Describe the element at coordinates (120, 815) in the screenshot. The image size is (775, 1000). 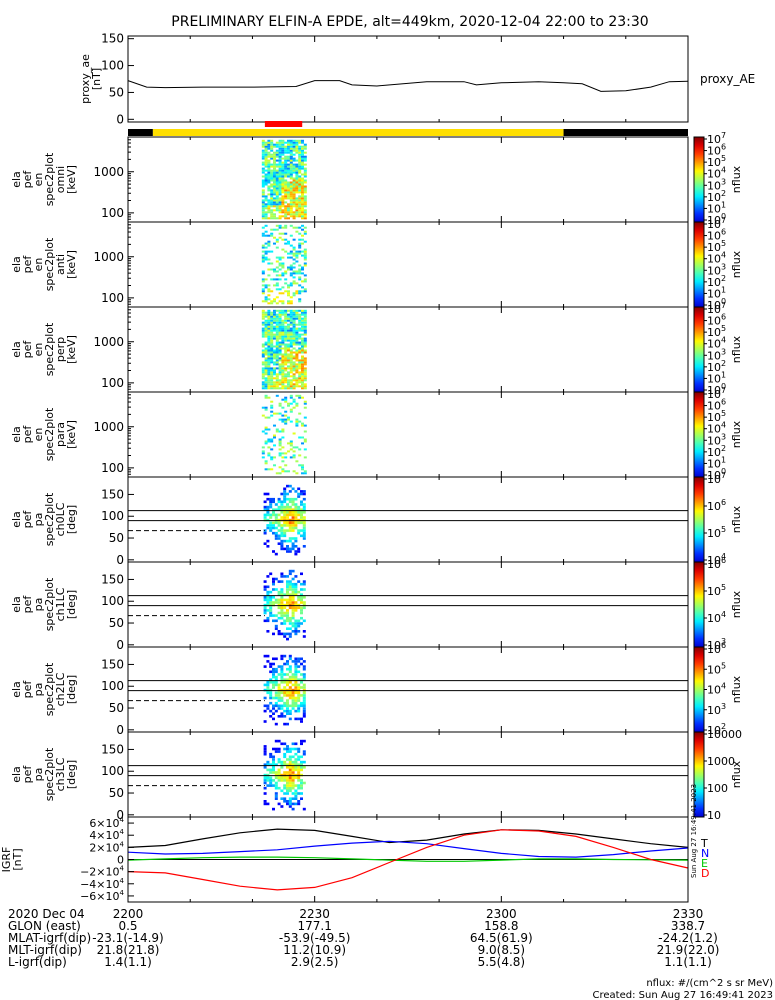
I see `y-tick-label: 0` at that location.